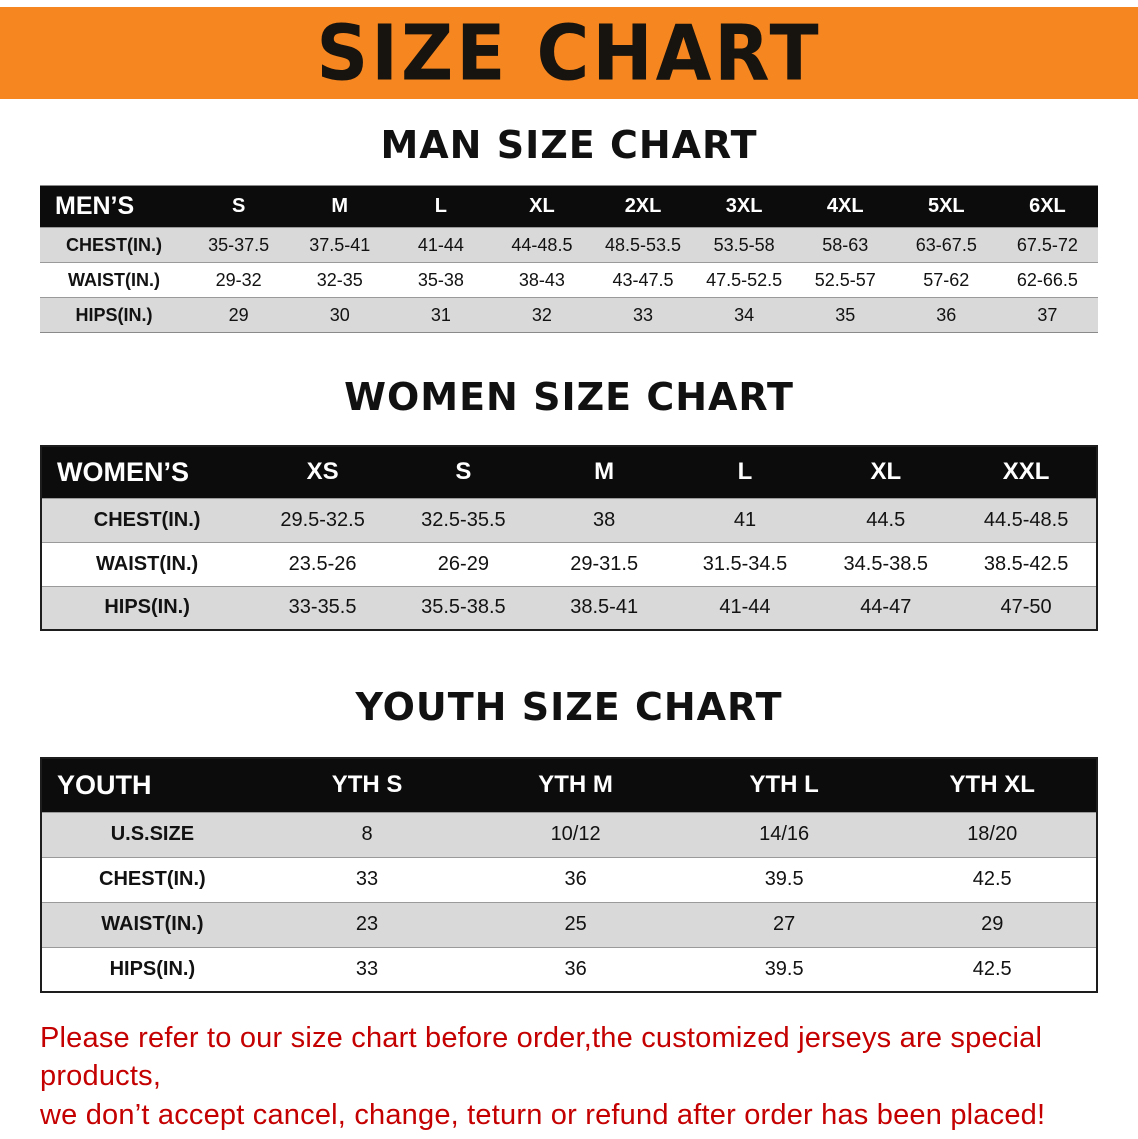  Describe the element at coordinates (1026, 607) in the screenshot. I see `size-value: 47-50` at that location.